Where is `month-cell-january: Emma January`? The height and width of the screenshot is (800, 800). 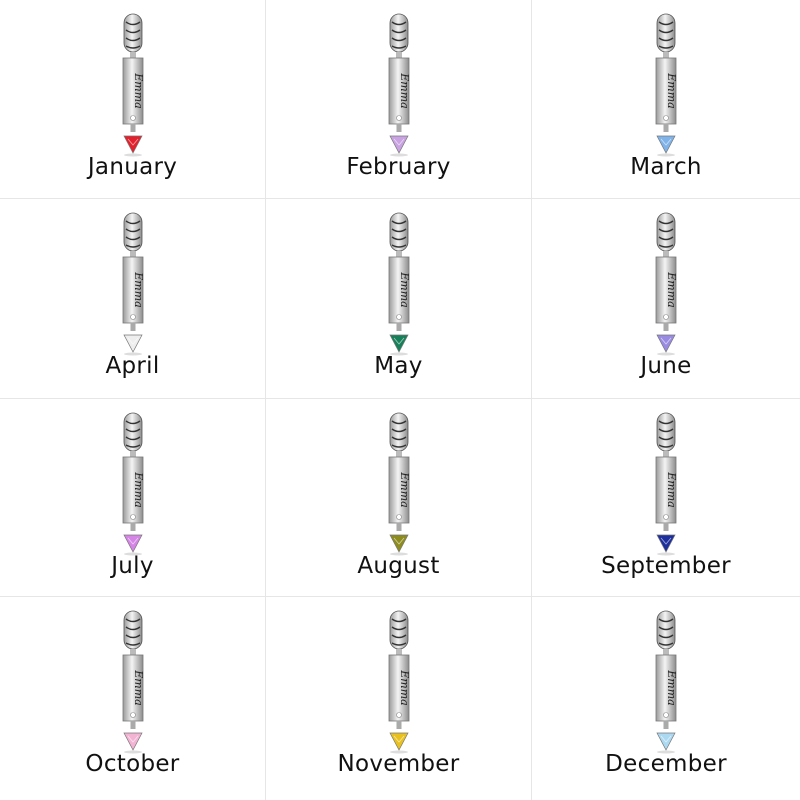
month-cell-january: Emma January is located at coordinates (133, 99).